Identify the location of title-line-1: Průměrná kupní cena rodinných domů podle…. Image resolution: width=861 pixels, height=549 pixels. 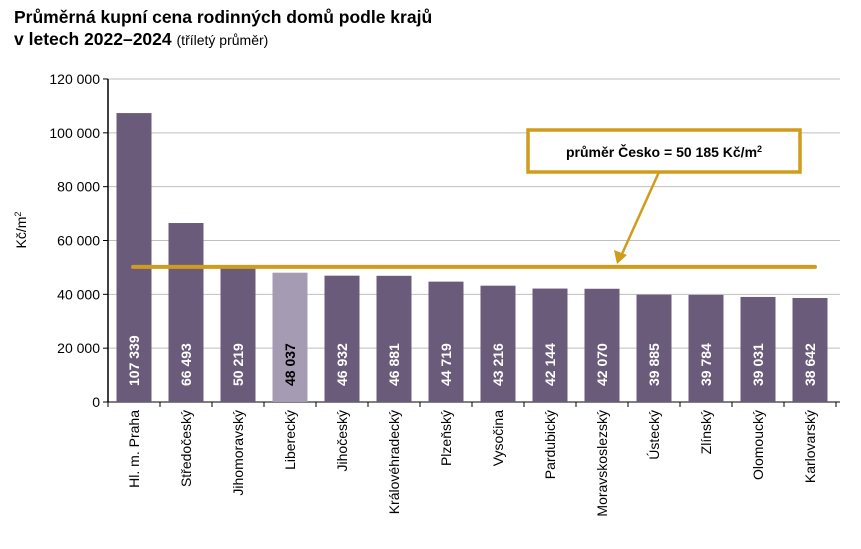
(223, 17).